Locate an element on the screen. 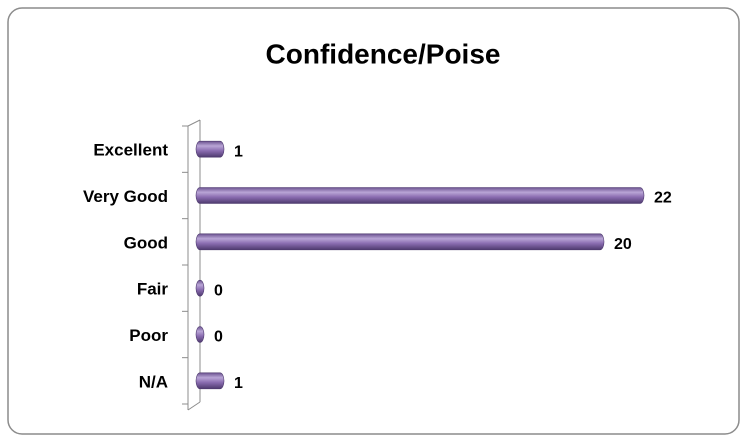  y-tick-label: Excellent is located at coordinates (130, 150).